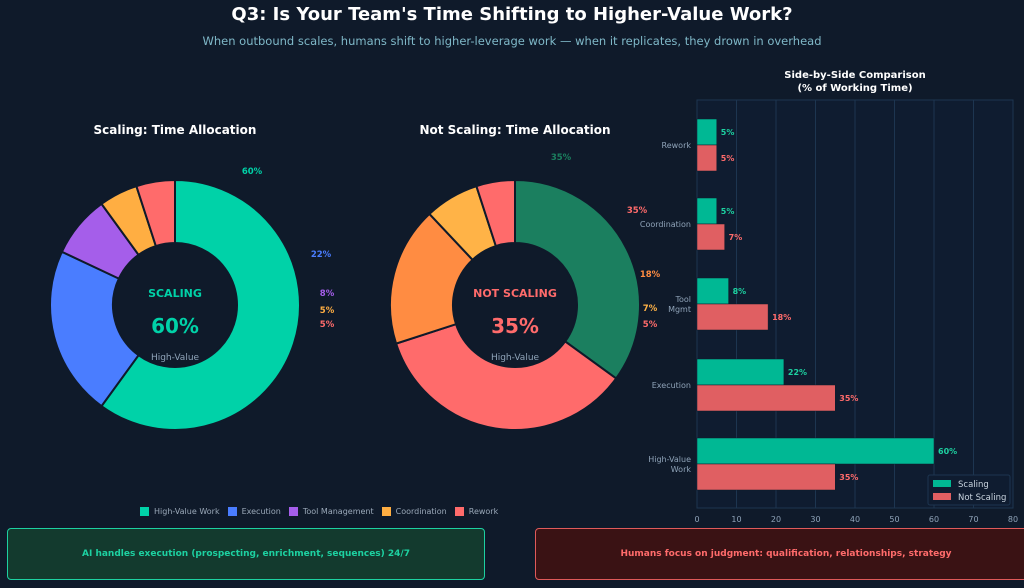  Describe the element at coordinates (650, 275) in the screenshot. I see `slice-label: 18%` at that location.